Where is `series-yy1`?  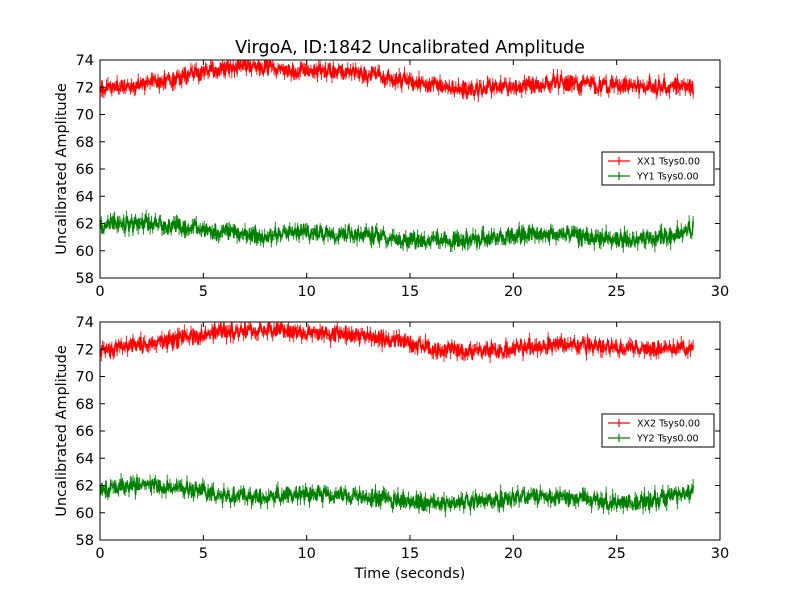 series-yy1 is located at coordinates (397, 231).